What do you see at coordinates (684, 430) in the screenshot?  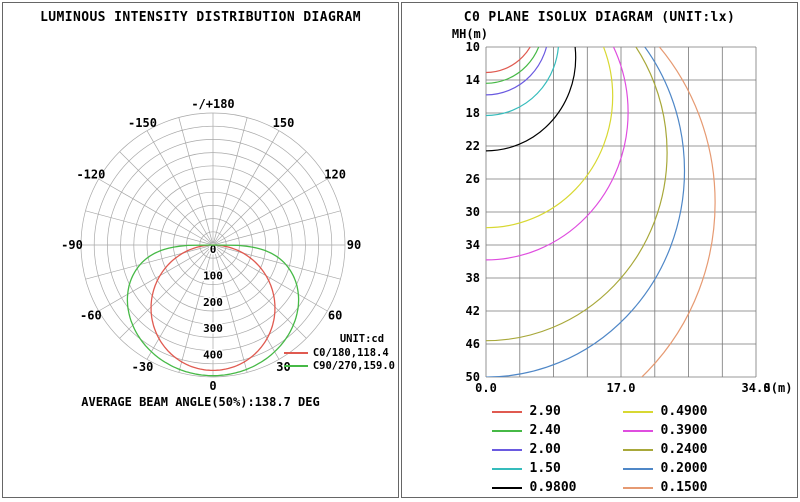 I see `legend-value-label: 0.3900` at bounding box center [684, 430].